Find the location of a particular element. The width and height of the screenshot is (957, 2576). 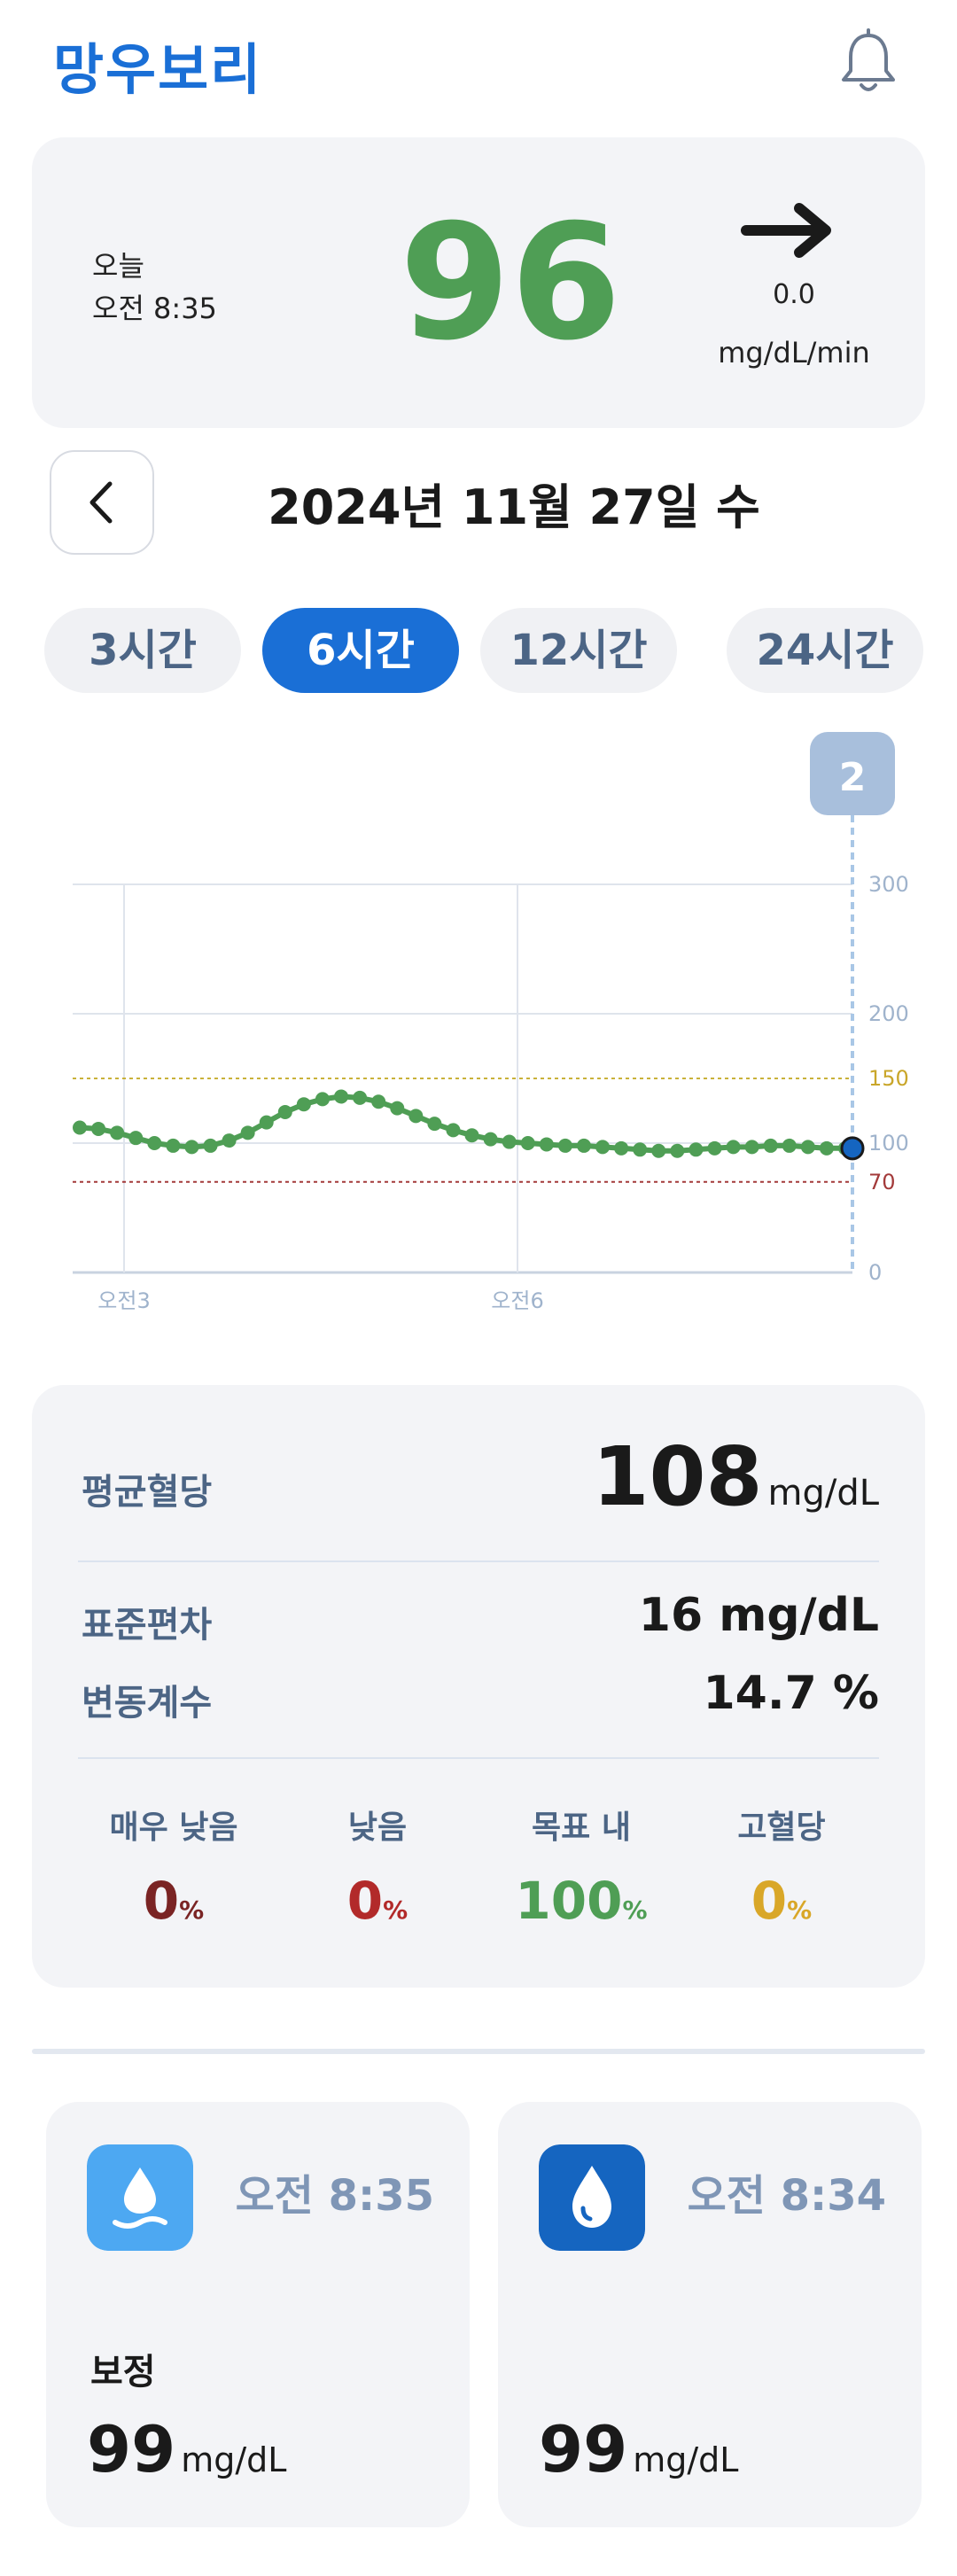

date-label: 2024년 11월 27일 수 is located at coordinates (514, 507).